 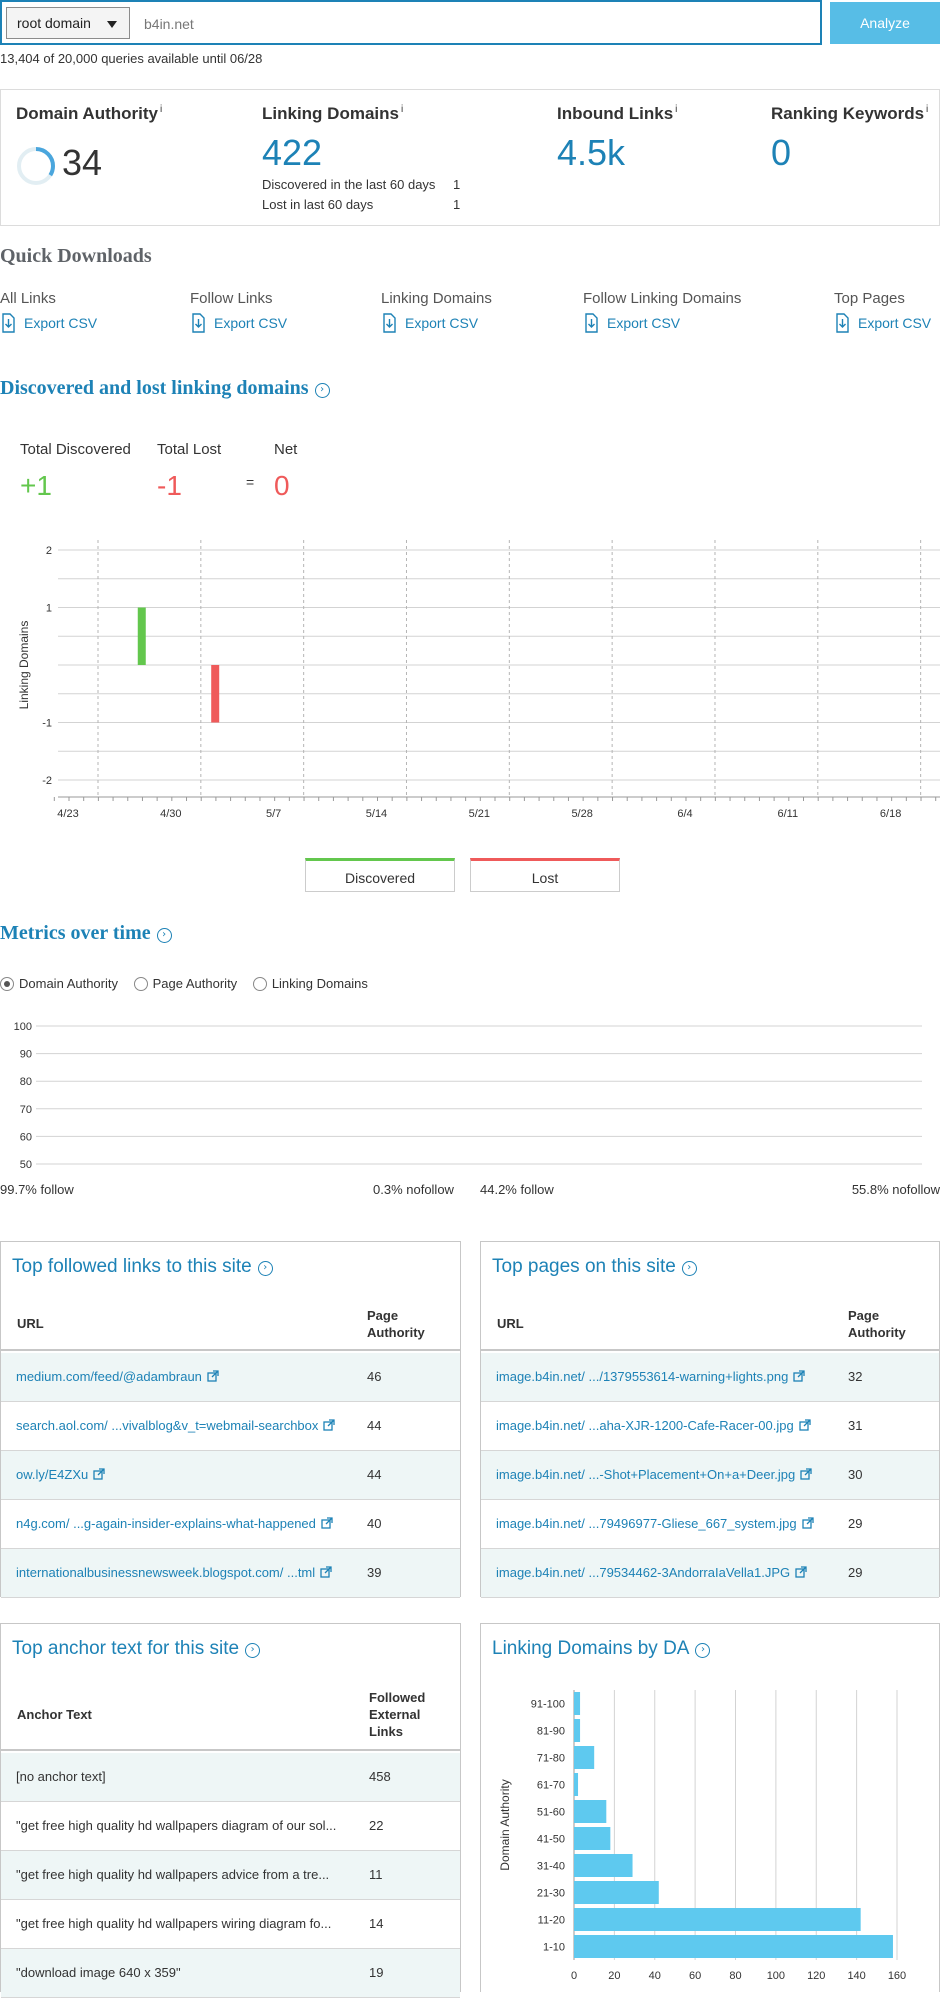 What do you see at coordinates (136, 1649) in the screenshot?
I see `top-anchor-text-title: Top anchor text for this site ›` at bounding box center [136, 1649].